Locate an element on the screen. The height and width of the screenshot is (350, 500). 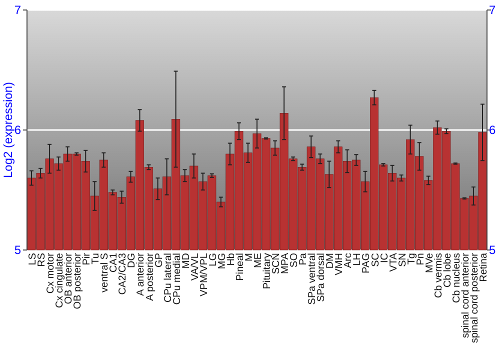
y-axis-title: Log2 (expression) is located at coordinates (8, 130).